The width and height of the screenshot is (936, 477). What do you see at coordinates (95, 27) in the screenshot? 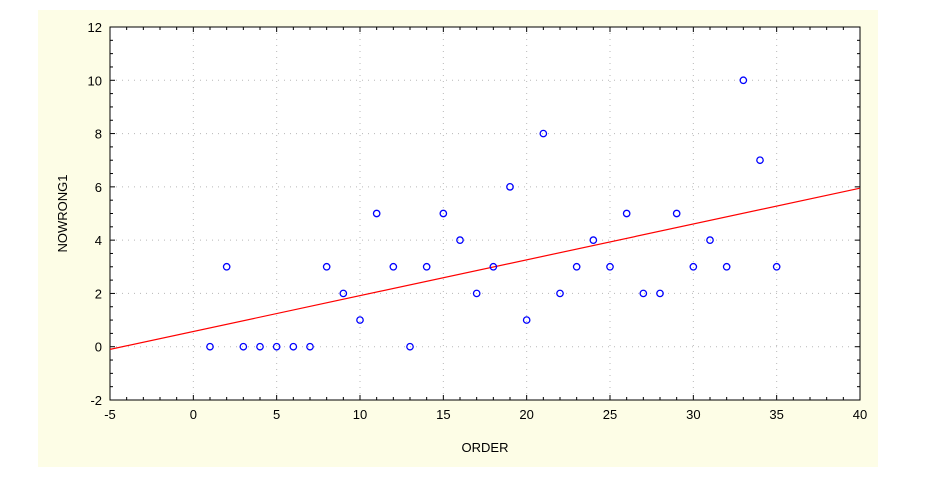
I see `y-tick-label: 12` at bounding box center [95, 27].